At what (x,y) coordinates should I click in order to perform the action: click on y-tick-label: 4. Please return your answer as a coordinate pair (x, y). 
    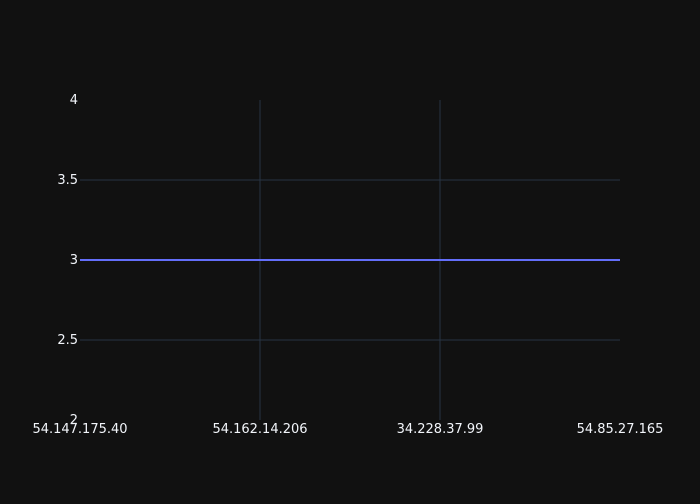
    Looking at the image, I should click on (74, 100).